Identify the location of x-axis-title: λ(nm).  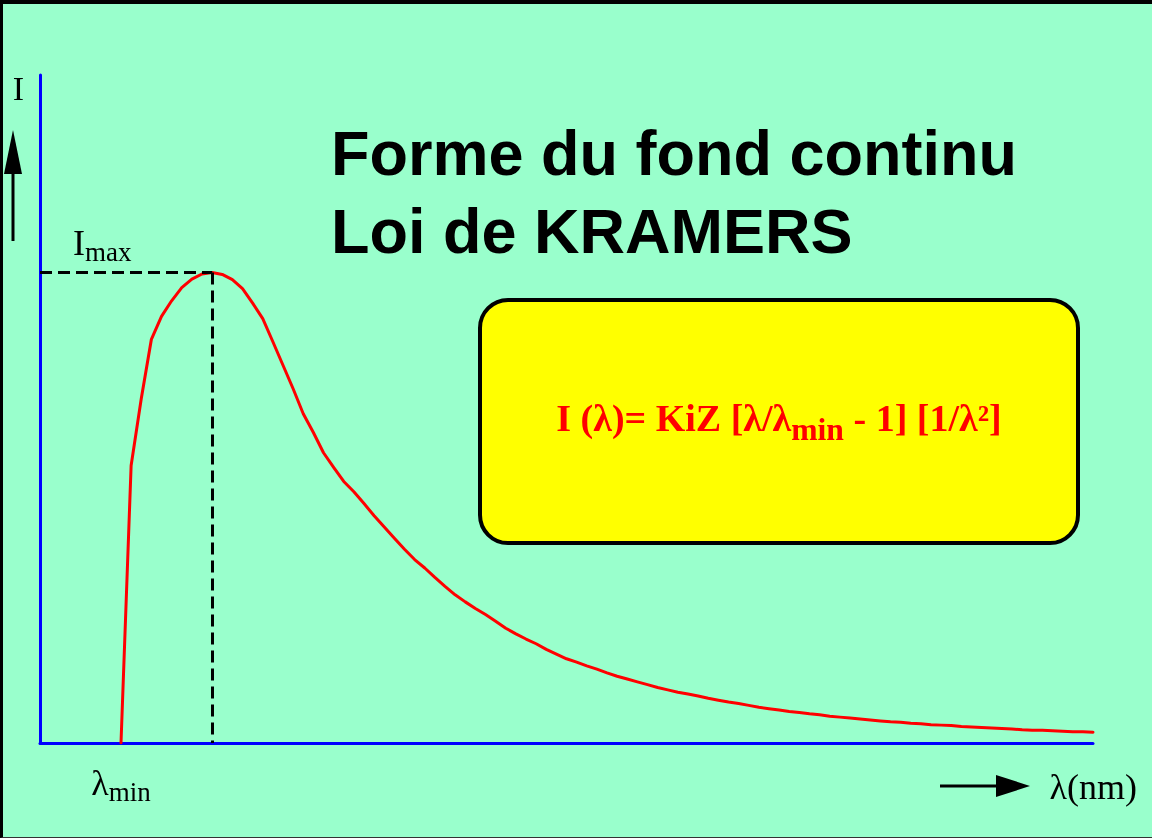
(1093, 787).